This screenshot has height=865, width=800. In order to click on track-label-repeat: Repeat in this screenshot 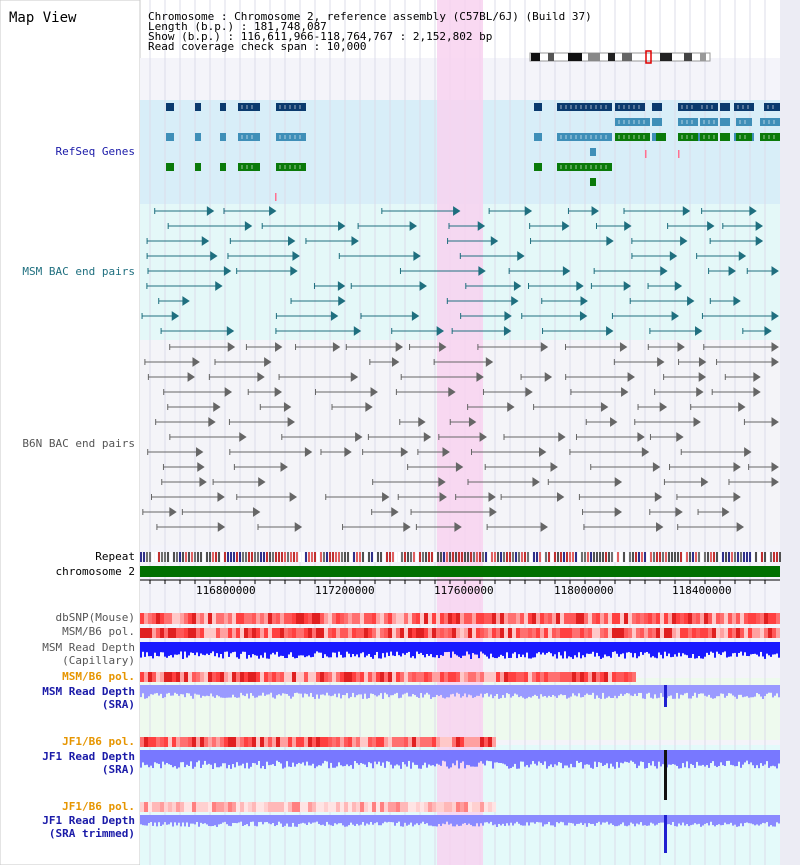, I will do `click(115, 556)`.